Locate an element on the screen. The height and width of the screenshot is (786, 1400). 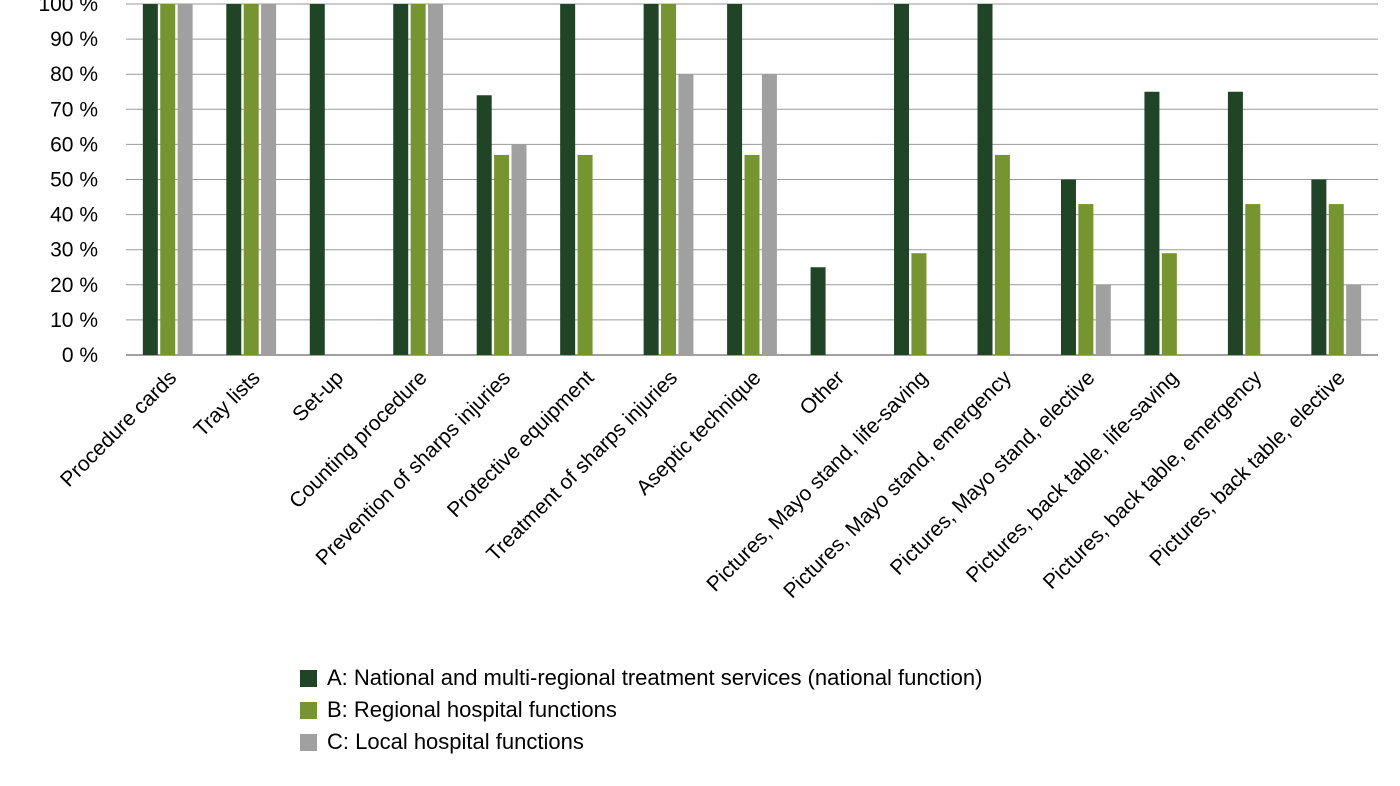
legend-label-b: B: Regional hospital functions is located at coordinates (472, 709).